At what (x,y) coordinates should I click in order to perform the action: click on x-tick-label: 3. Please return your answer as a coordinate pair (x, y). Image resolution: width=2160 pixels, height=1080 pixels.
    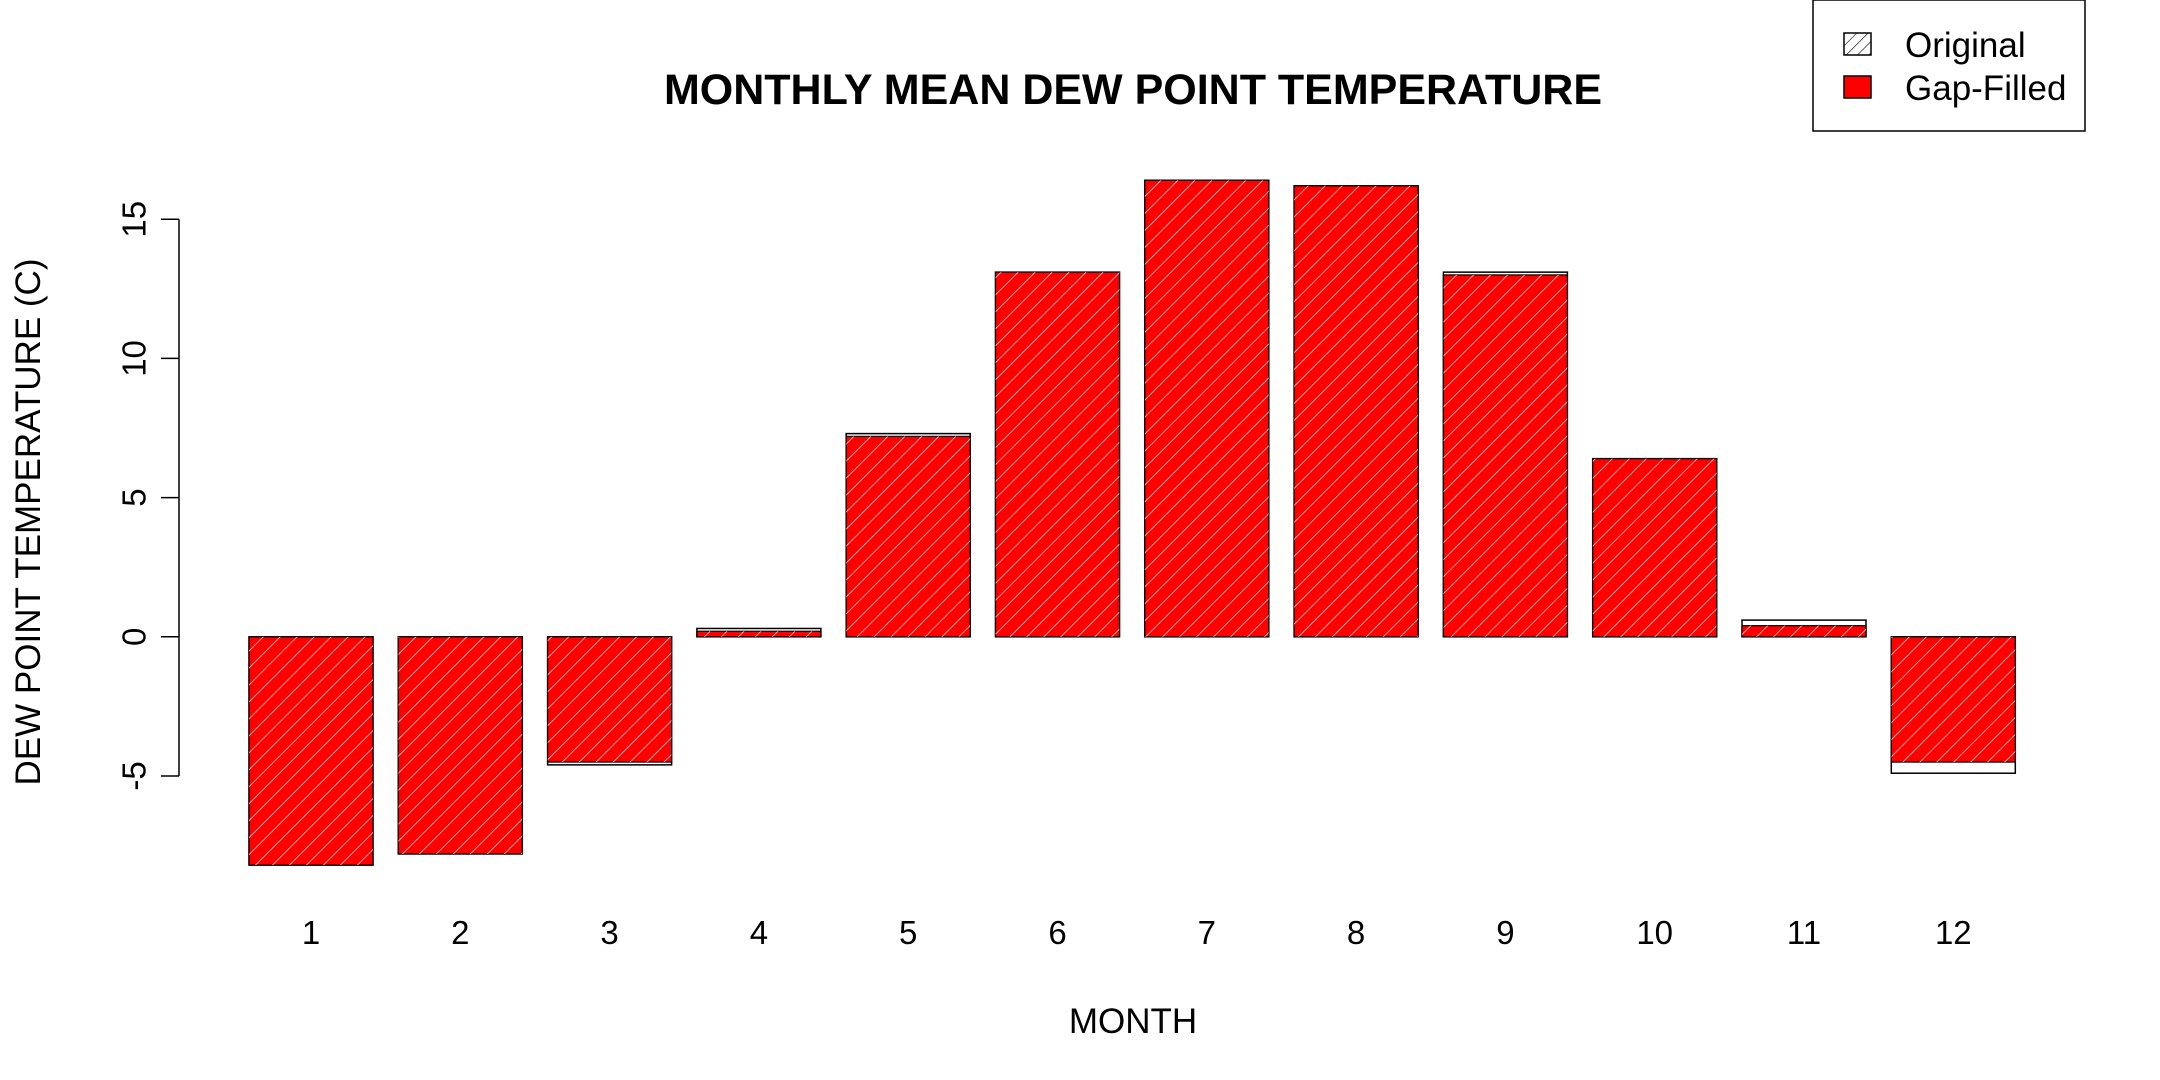
    Looking at the image, I should click on (609, 932).